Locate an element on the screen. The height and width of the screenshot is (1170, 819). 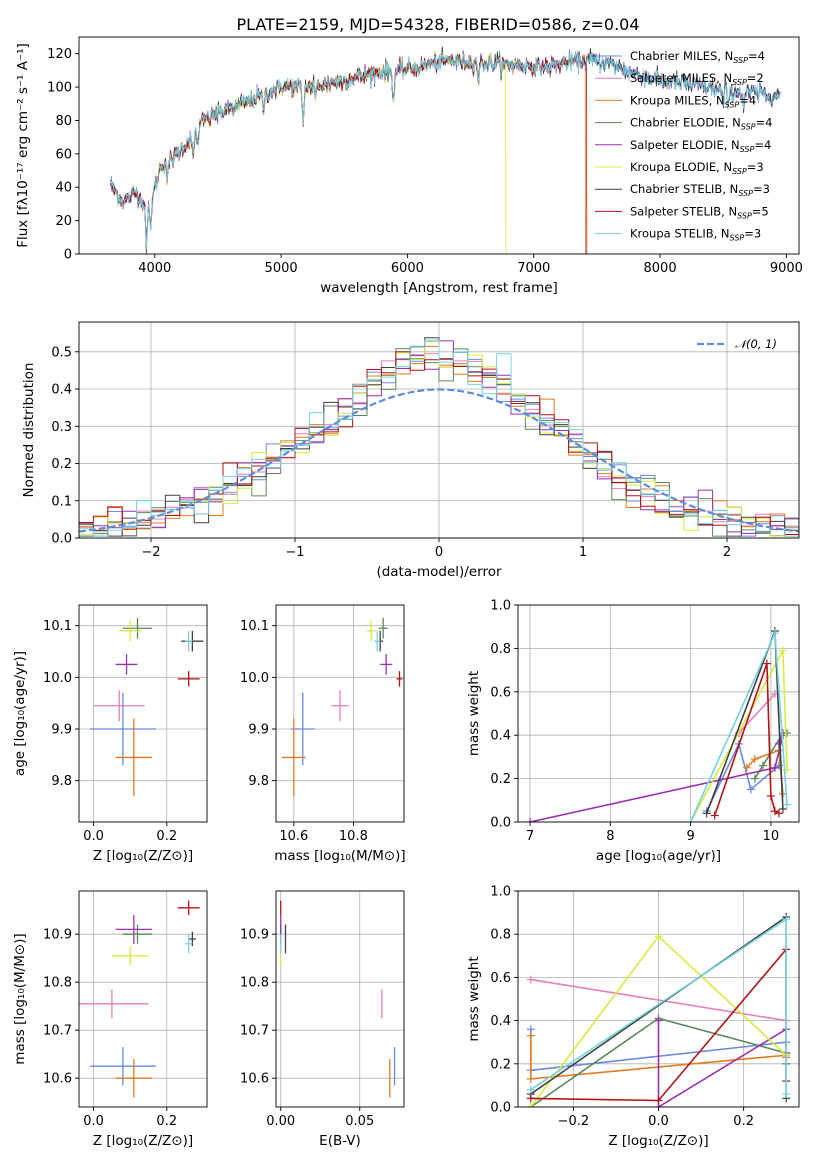
y-tick-label: 100 is located at coordinates (59, 88).